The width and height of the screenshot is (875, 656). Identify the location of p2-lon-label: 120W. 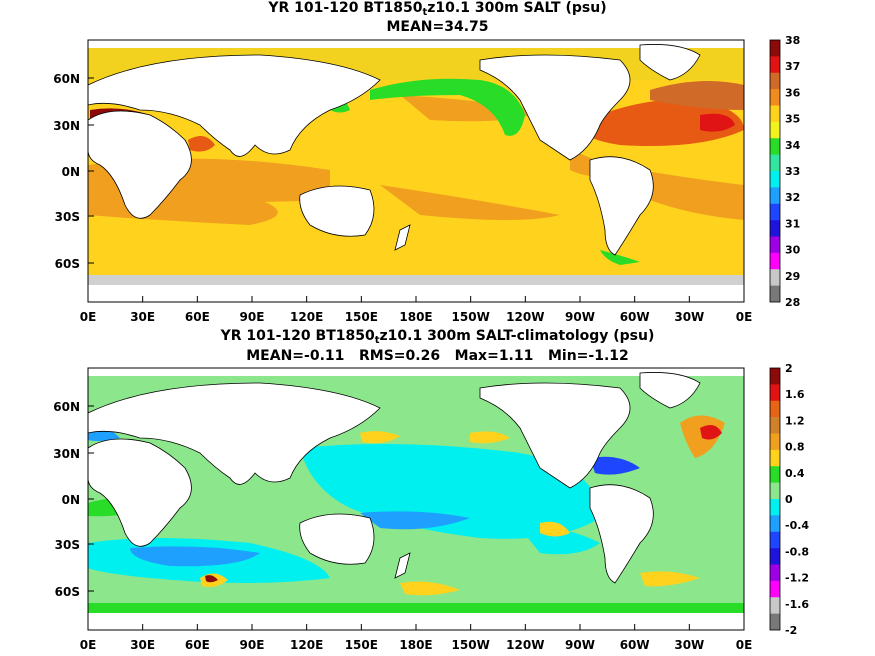
(525, 645).